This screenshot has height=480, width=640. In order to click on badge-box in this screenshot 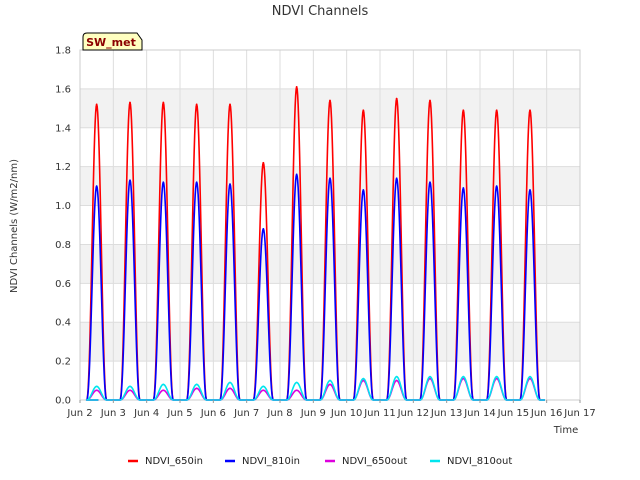, I will do `click(112, 41)`.